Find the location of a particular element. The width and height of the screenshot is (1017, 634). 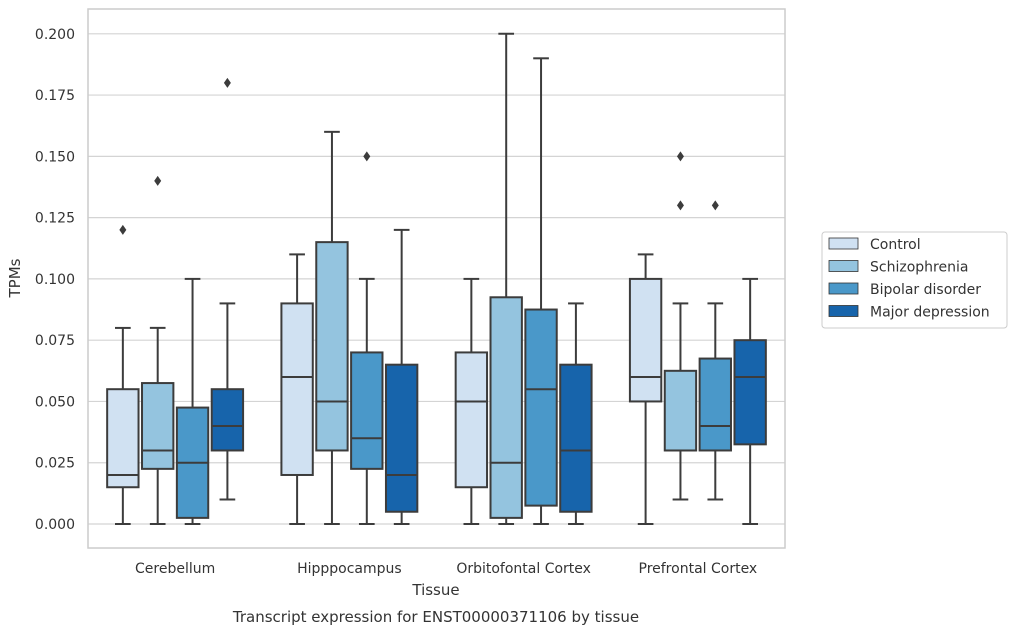

legend-frame is located at coordinates (914, 280).